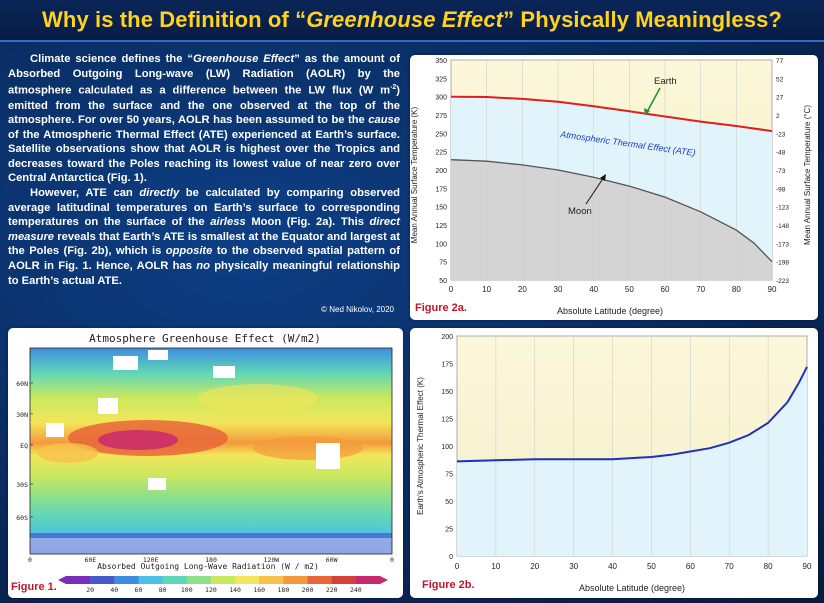 The width and height of the screenshot is (824, 603). What do you see at coordinates (114, 590) in the screenshot?
I see `colorbar-tick-label: 40` at bounding box center [114, 590].